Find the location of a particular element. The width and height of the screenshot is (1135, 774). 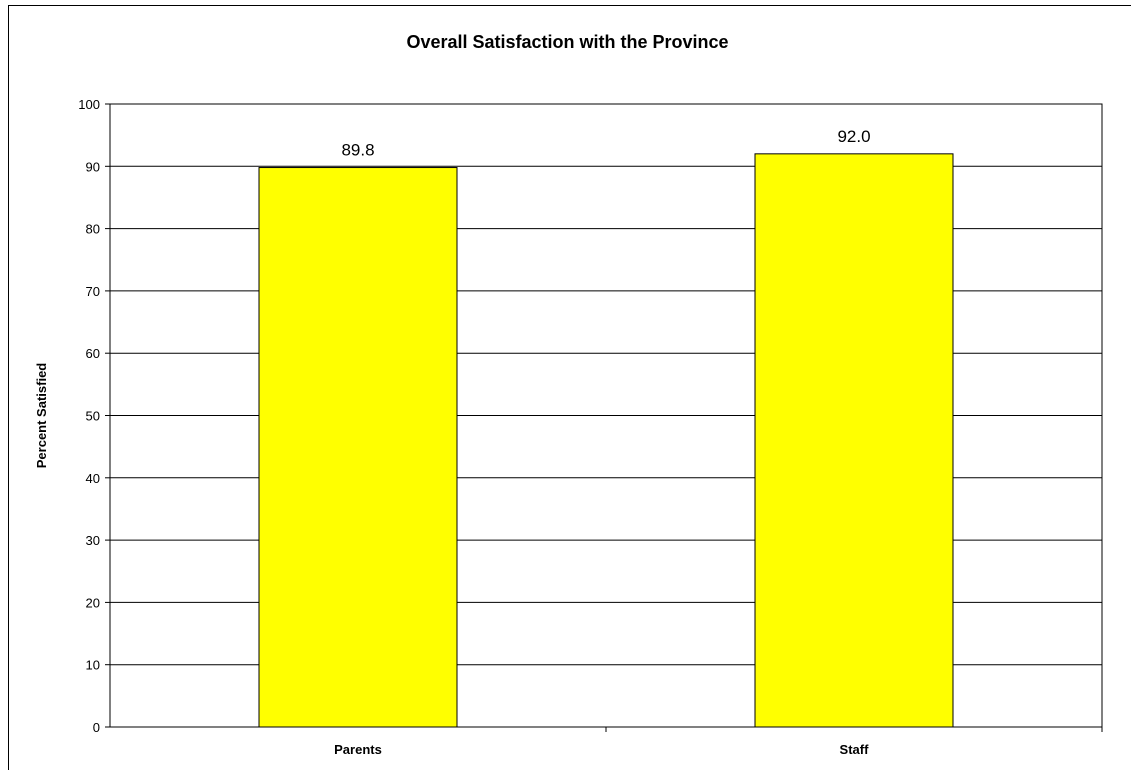

y-tick-label: 10 is located at coordinates (93, 665).